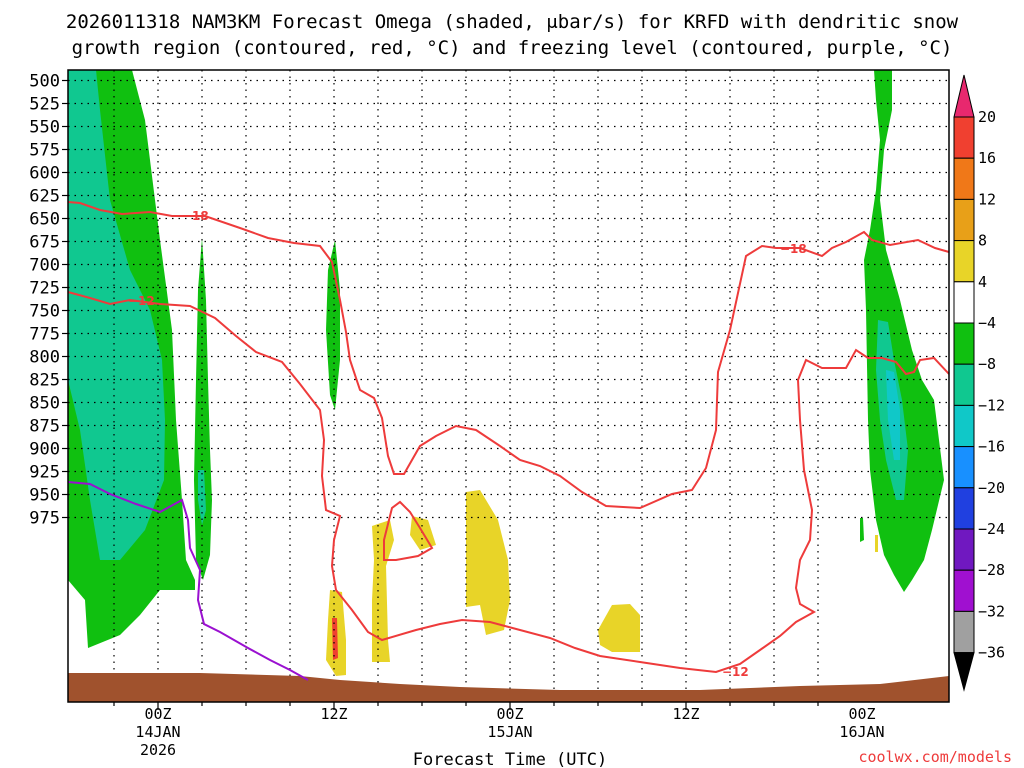 This screenshot has width=1024, height=768. Describe the element at coordinates (893, 415) in the screenshot. I see `omega-region-cyan-right` at that location.